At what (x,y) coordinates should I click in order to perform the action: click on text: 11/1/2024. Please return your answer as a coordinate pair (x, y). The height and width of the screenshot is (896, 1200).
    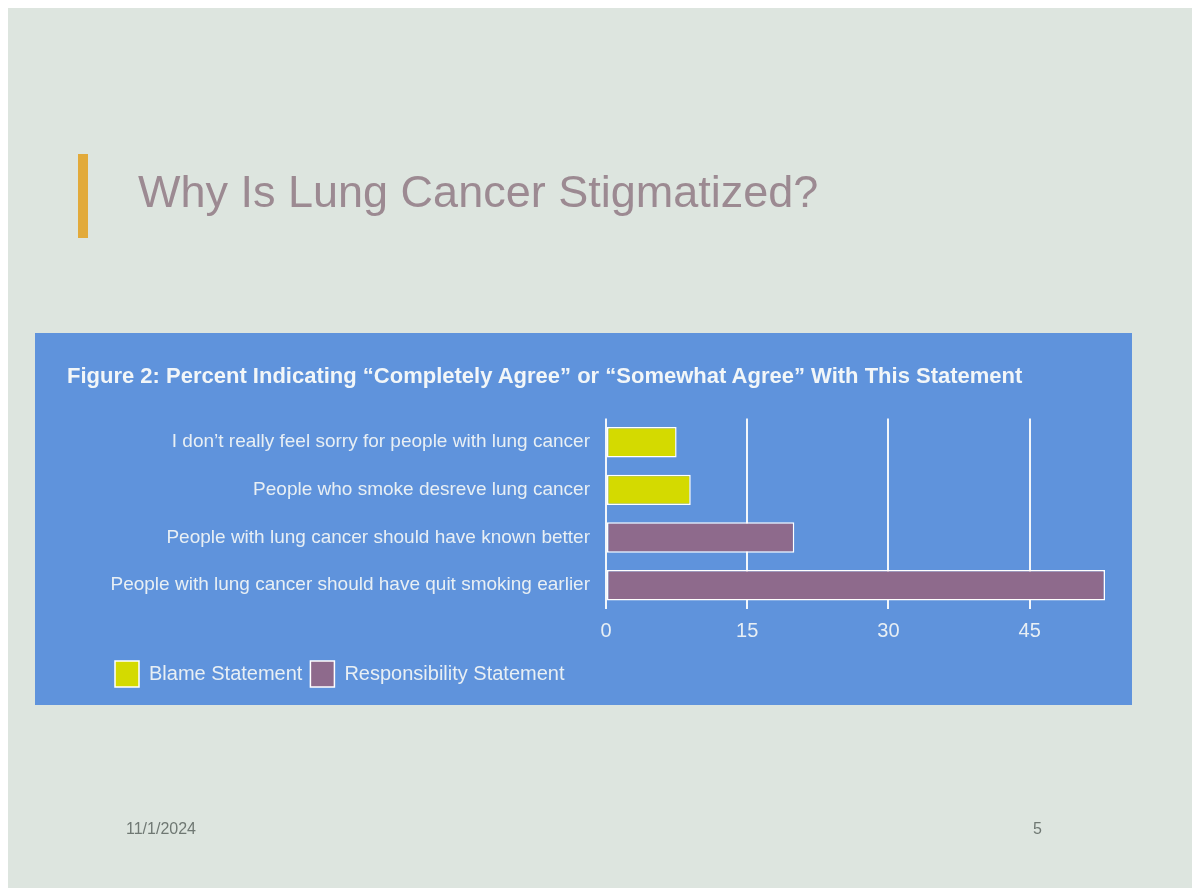
    Looking at the image, I should click on (161, 829).